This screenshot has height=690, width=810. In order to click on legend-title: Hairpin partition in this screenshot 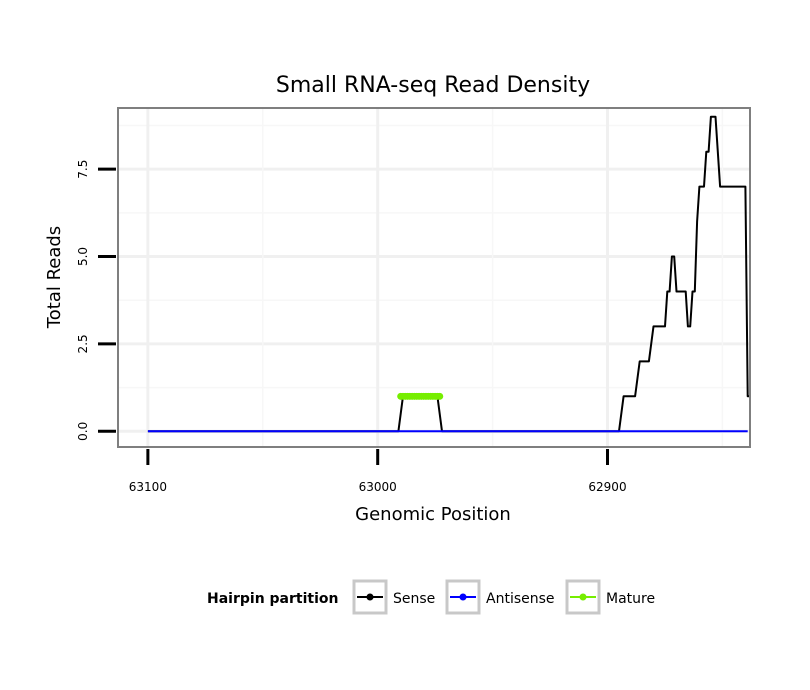, I will do `click(272, 599)`.